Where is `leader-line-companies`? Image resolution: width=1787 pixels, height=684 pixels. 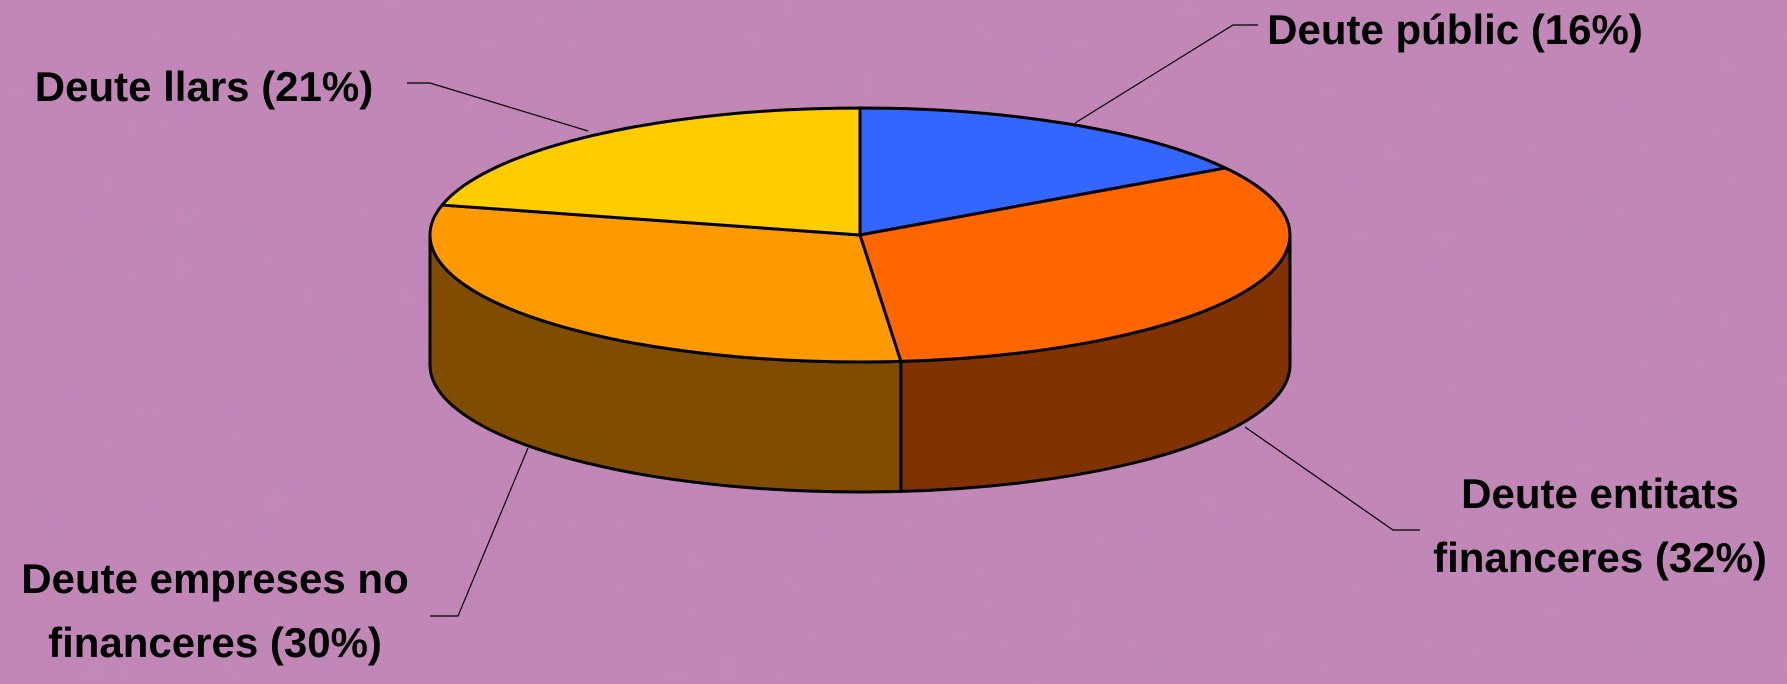 leader-line-companies is located at coordinates (479, 532).